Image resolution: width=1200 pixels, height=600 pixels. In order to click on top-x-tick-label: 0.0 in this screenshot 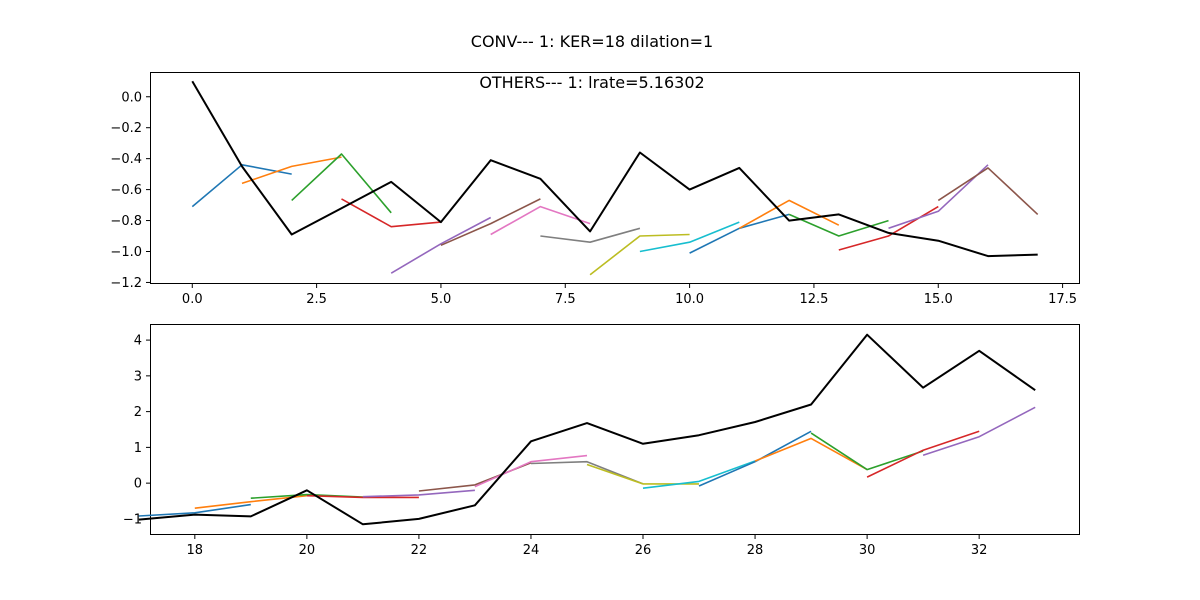, I will do `click(192, 299)`.